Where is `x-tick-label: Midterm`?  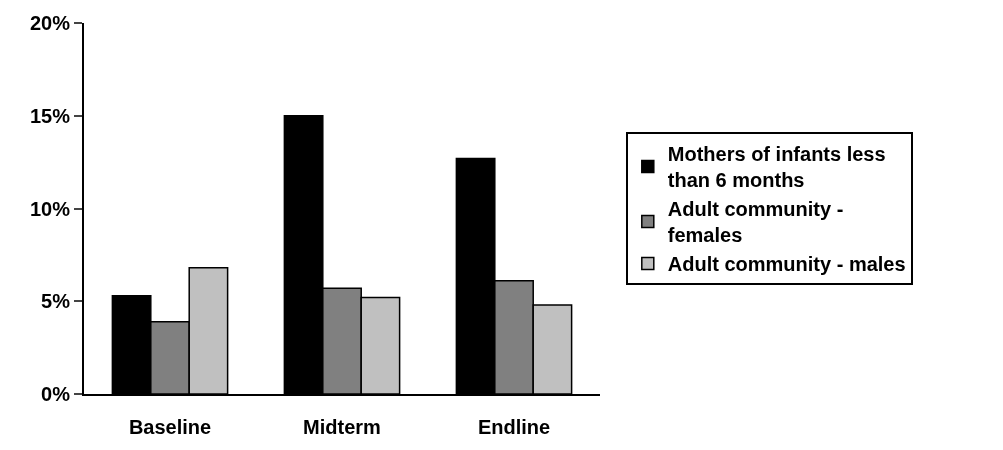 x-tick-label: Midterm is located at coordinates (342, 427).